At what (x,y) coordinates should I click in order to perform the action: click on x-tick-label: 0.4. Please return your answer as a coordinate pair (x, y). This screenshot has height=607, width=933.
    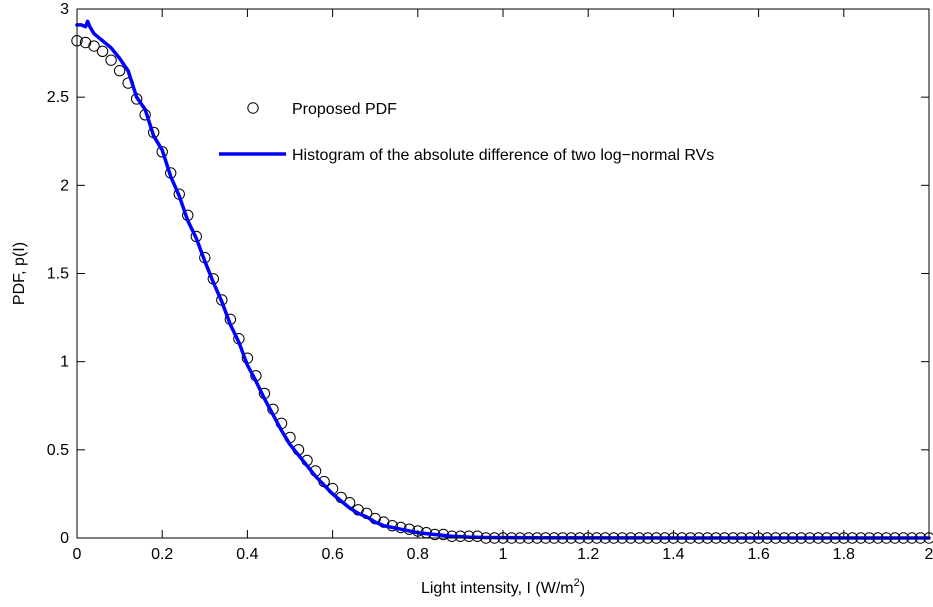
    Looking at the image, I should click on (247, 554).